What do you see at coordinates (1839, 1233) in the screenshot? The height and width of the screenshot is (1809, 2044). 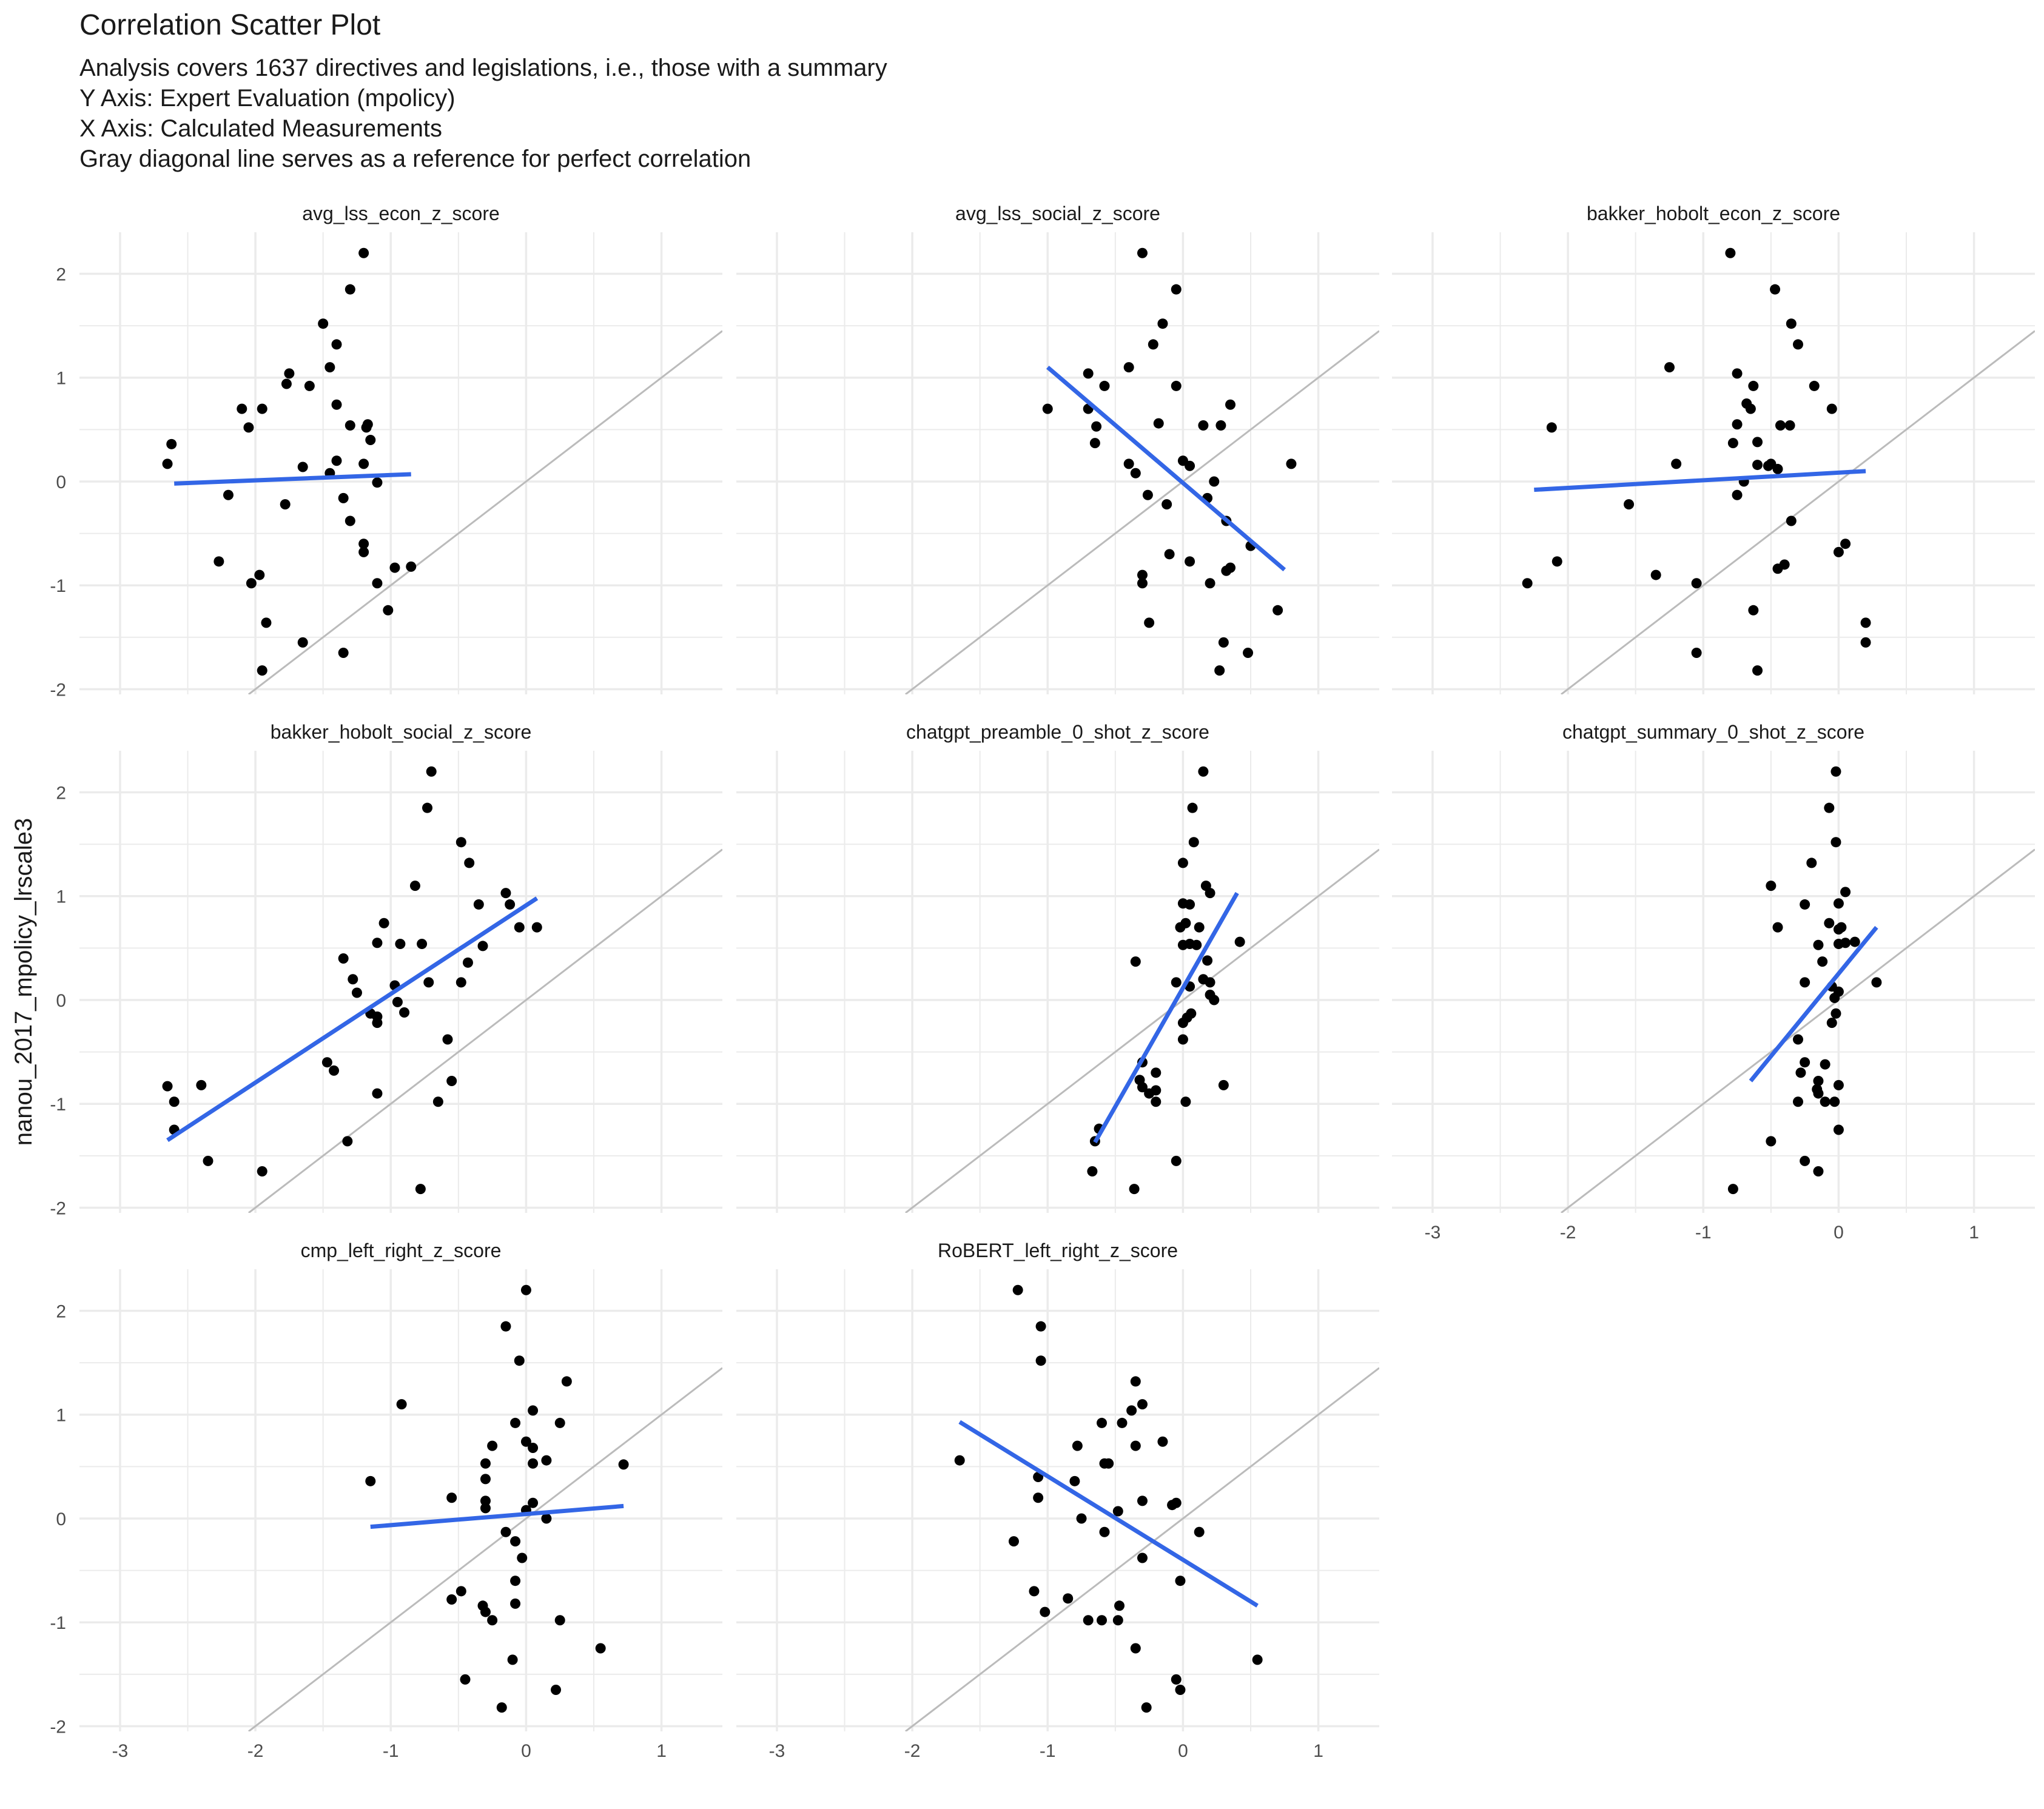 I see `x-tick-label: 0` at bounding box center [1839, 1233].